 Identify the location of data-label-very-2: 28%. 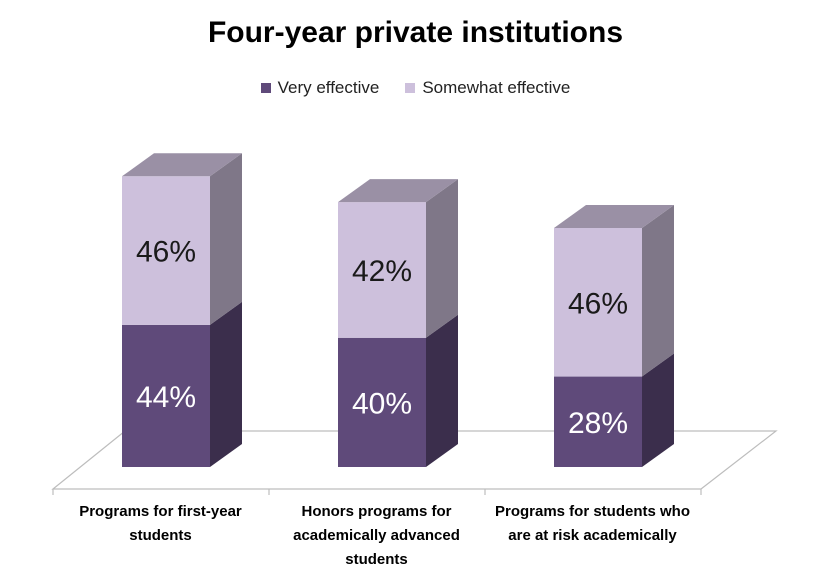
(598, 423).